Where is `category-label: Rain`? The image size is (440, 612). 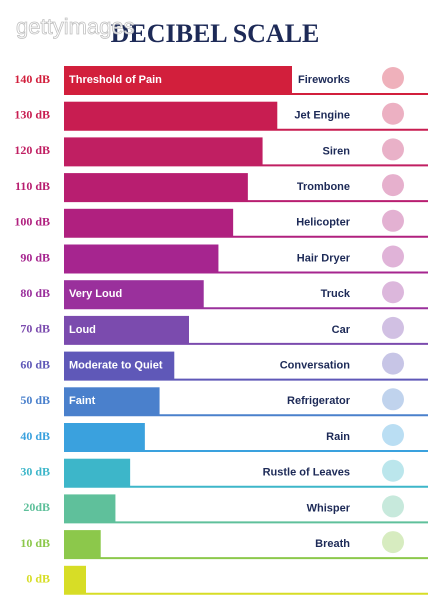
category-label: Rain is located at coordinates (338, 437).